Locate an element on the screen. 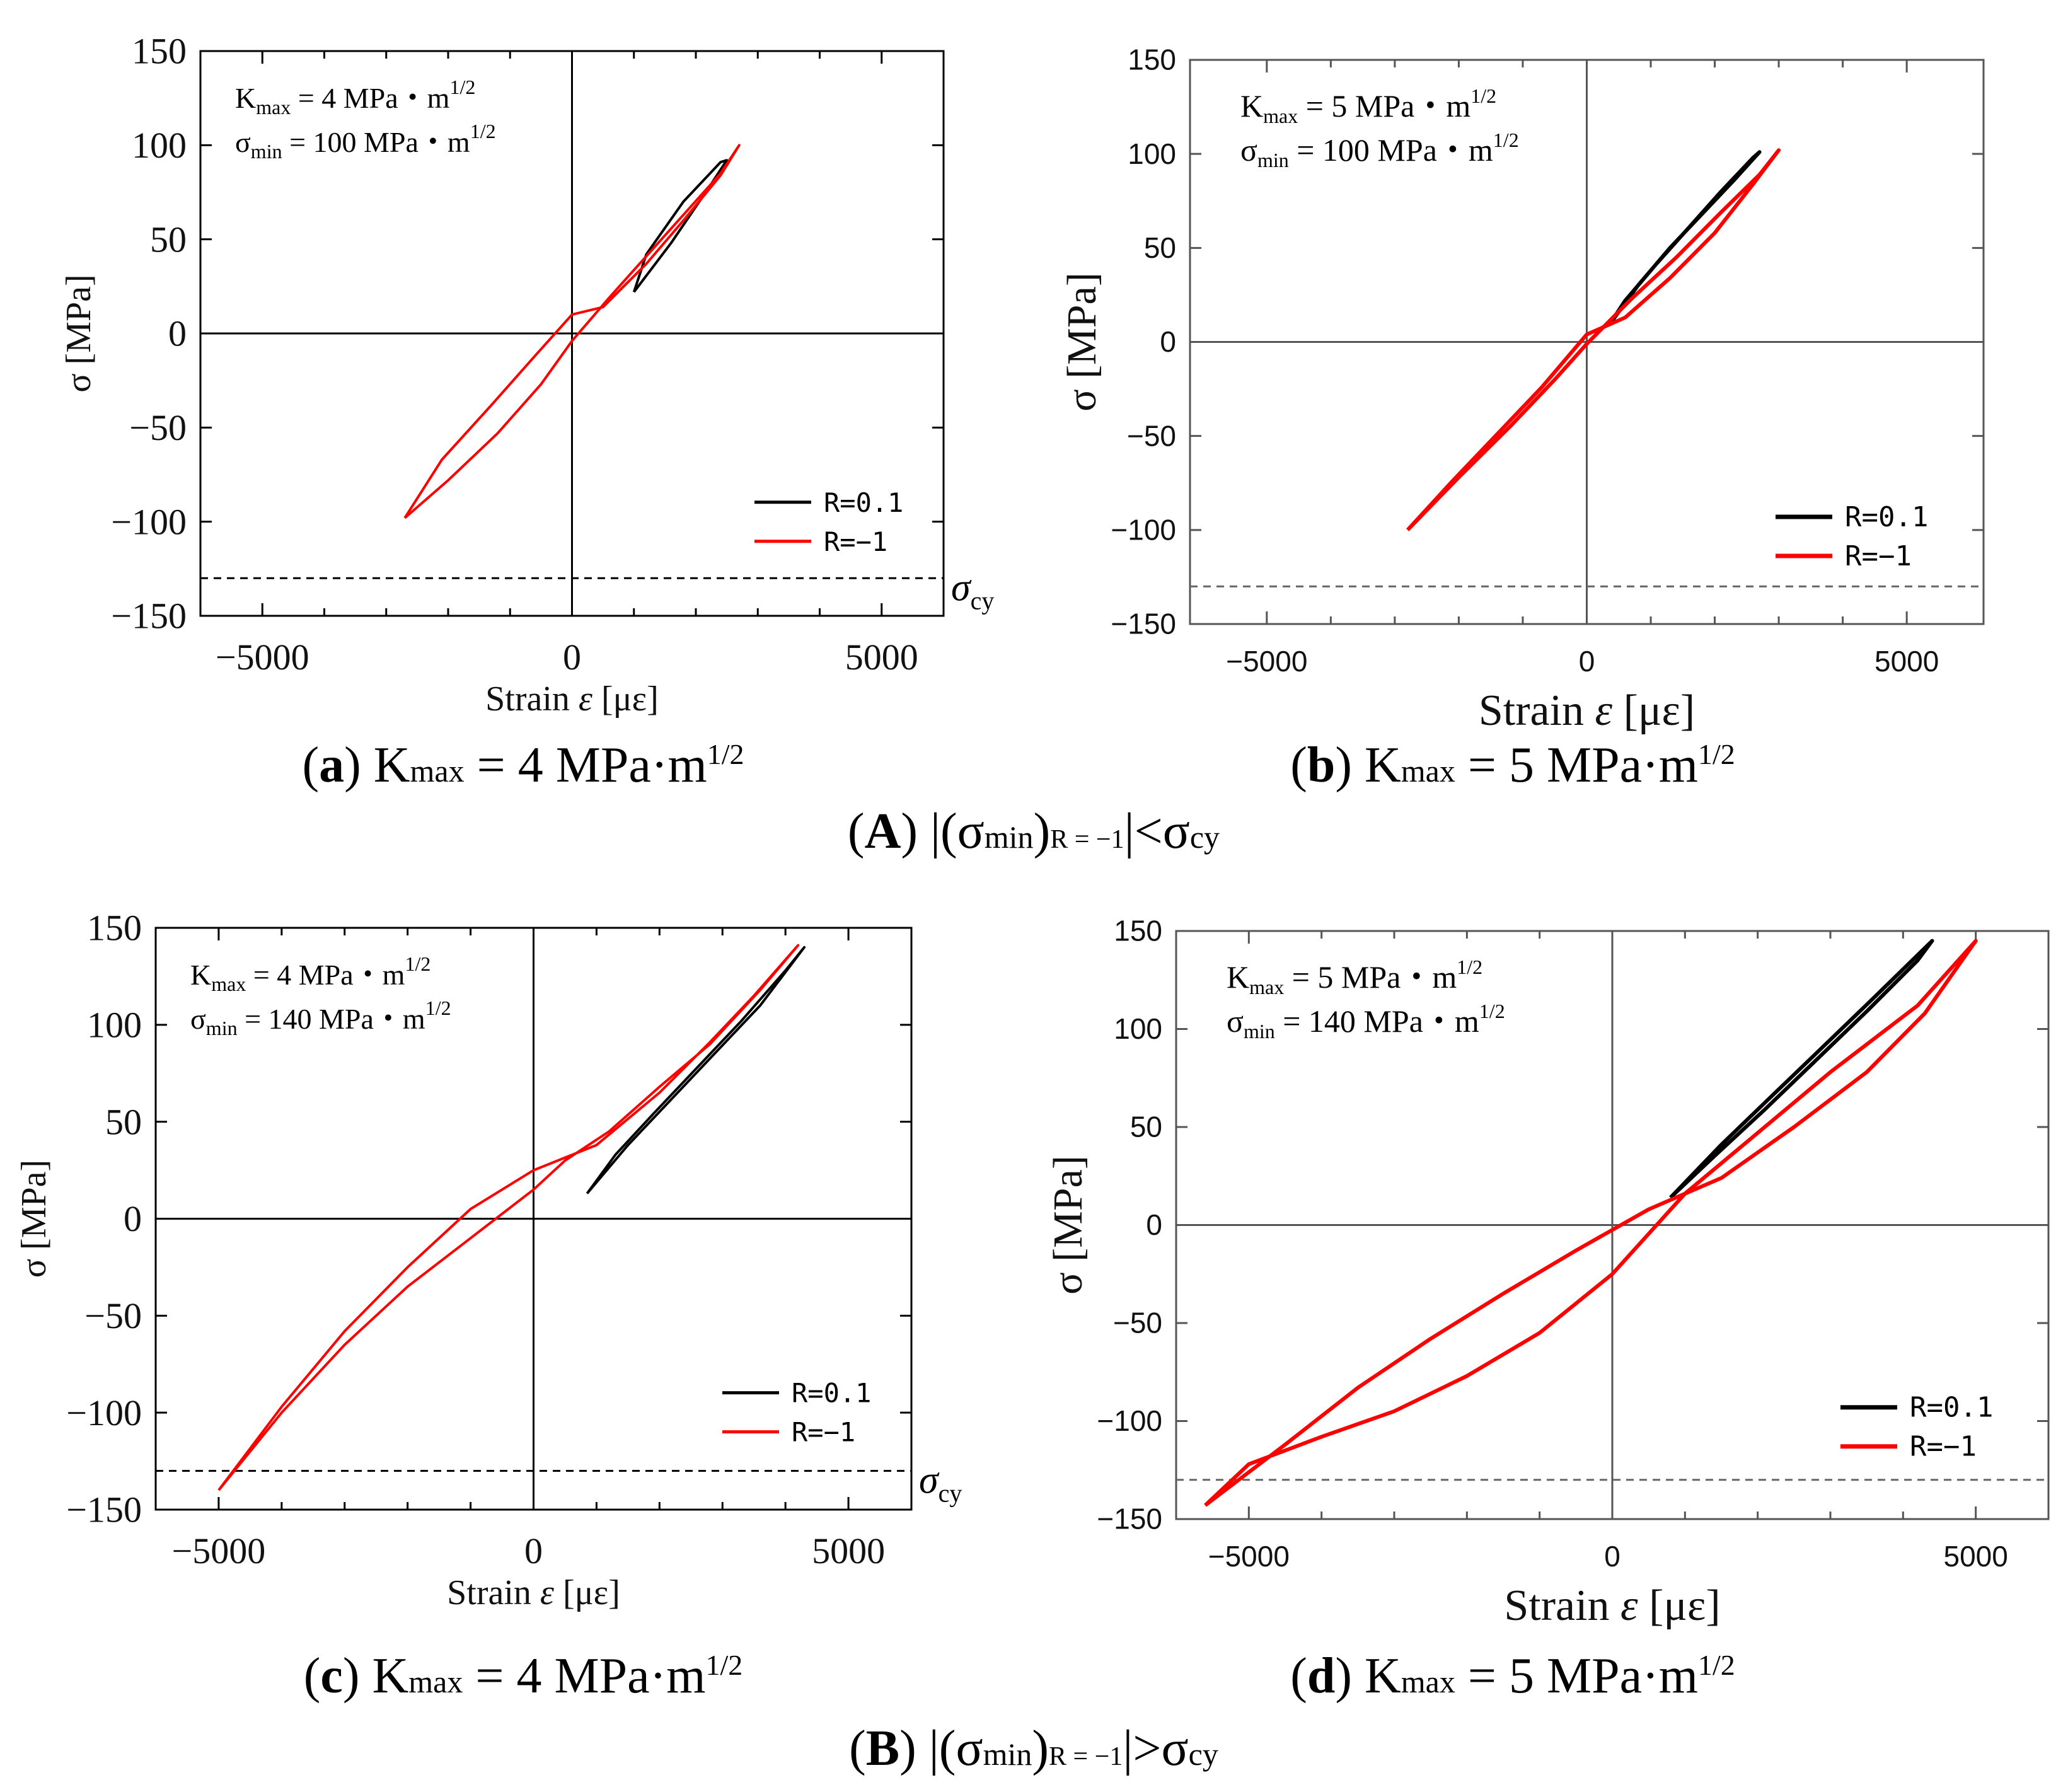  annotation-line: σmin = 100 MPa・m1/2 is located at coordinates (365, 141).